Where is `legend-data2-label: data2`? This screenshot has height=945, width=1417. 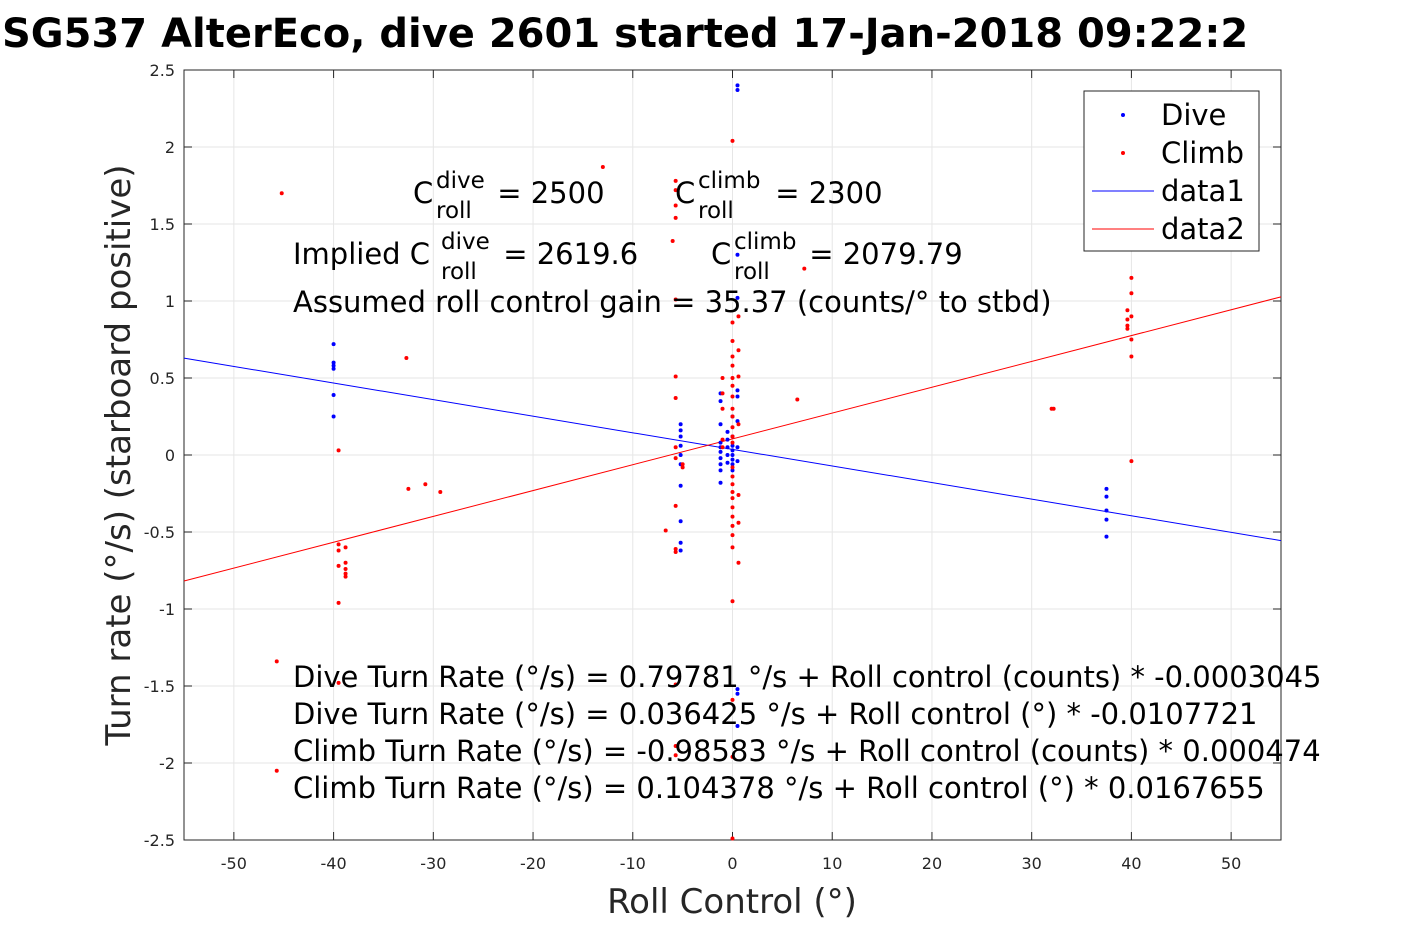
legend-data2-label: data2 is located at coordinates (1203, 229).